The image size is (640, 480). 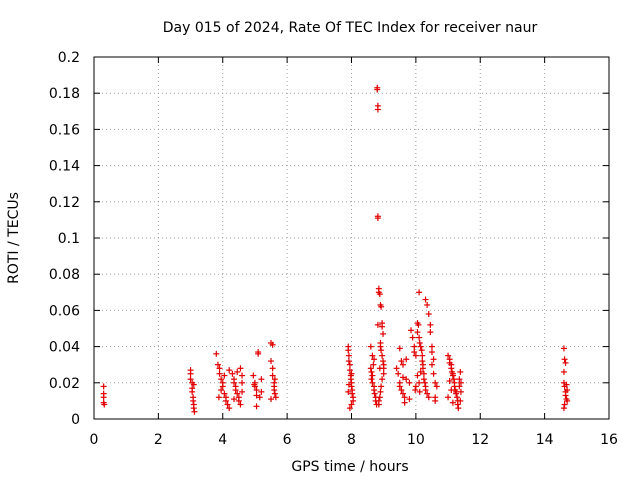 What do you see at coordinates (69, 239) in the screenshot?
I see `y-tick-label: 0.1` at bounding box center [69, 239].